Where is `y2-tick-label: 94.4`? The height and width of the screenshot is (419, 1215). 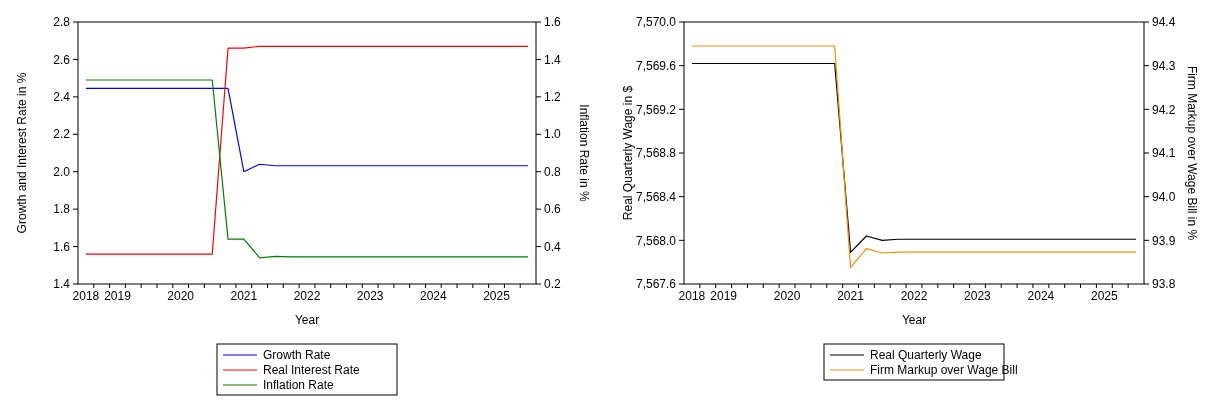 y2-tick-label: 94.4 is located at coordinates (1164, 22).